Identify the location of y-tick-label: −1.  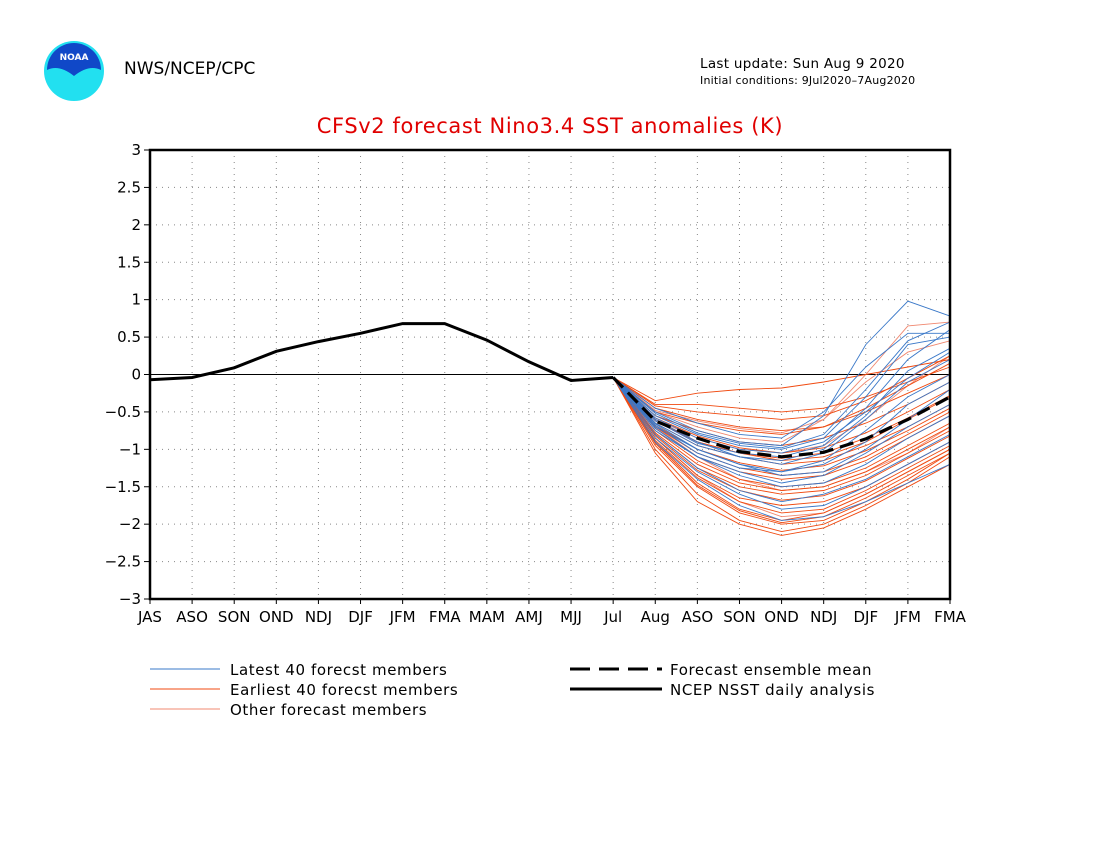
(130, 449).